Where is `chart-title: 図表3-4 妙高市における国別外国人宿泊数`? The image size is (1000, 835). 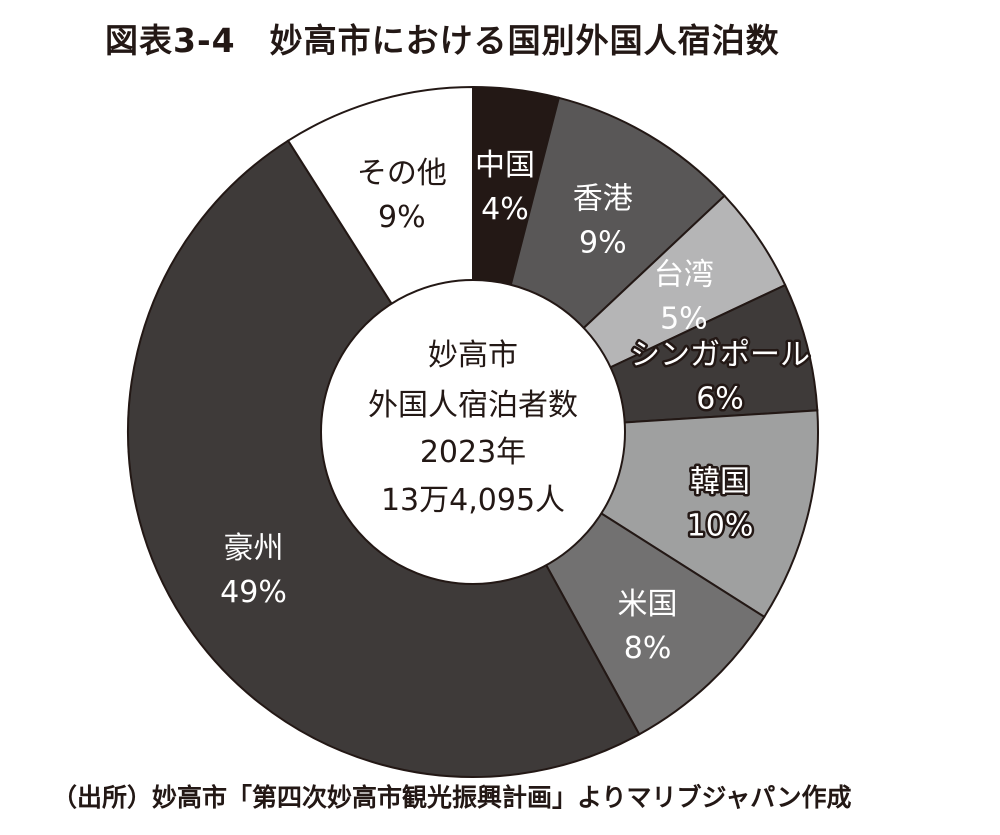 chart-title: 図表3-4 妙高市における国別外国人宿泊数 is located at coordinates (442, 40).